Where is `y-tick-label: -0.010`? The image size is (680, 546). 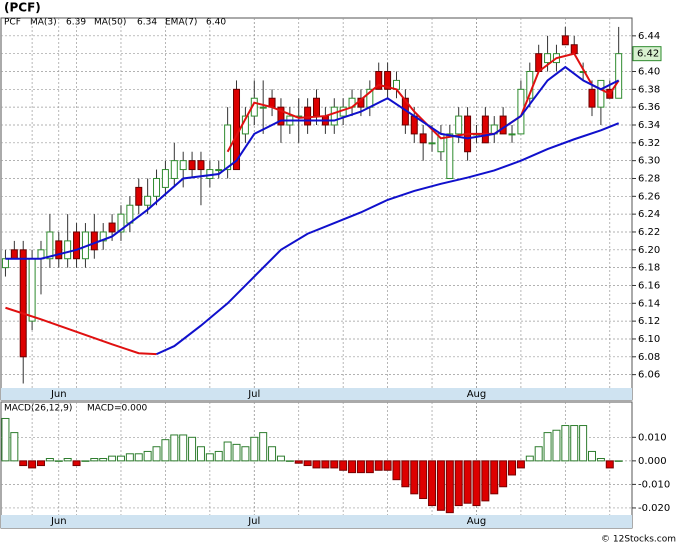 y-tick-label: -0.010 is located at coordinates (654, 484).